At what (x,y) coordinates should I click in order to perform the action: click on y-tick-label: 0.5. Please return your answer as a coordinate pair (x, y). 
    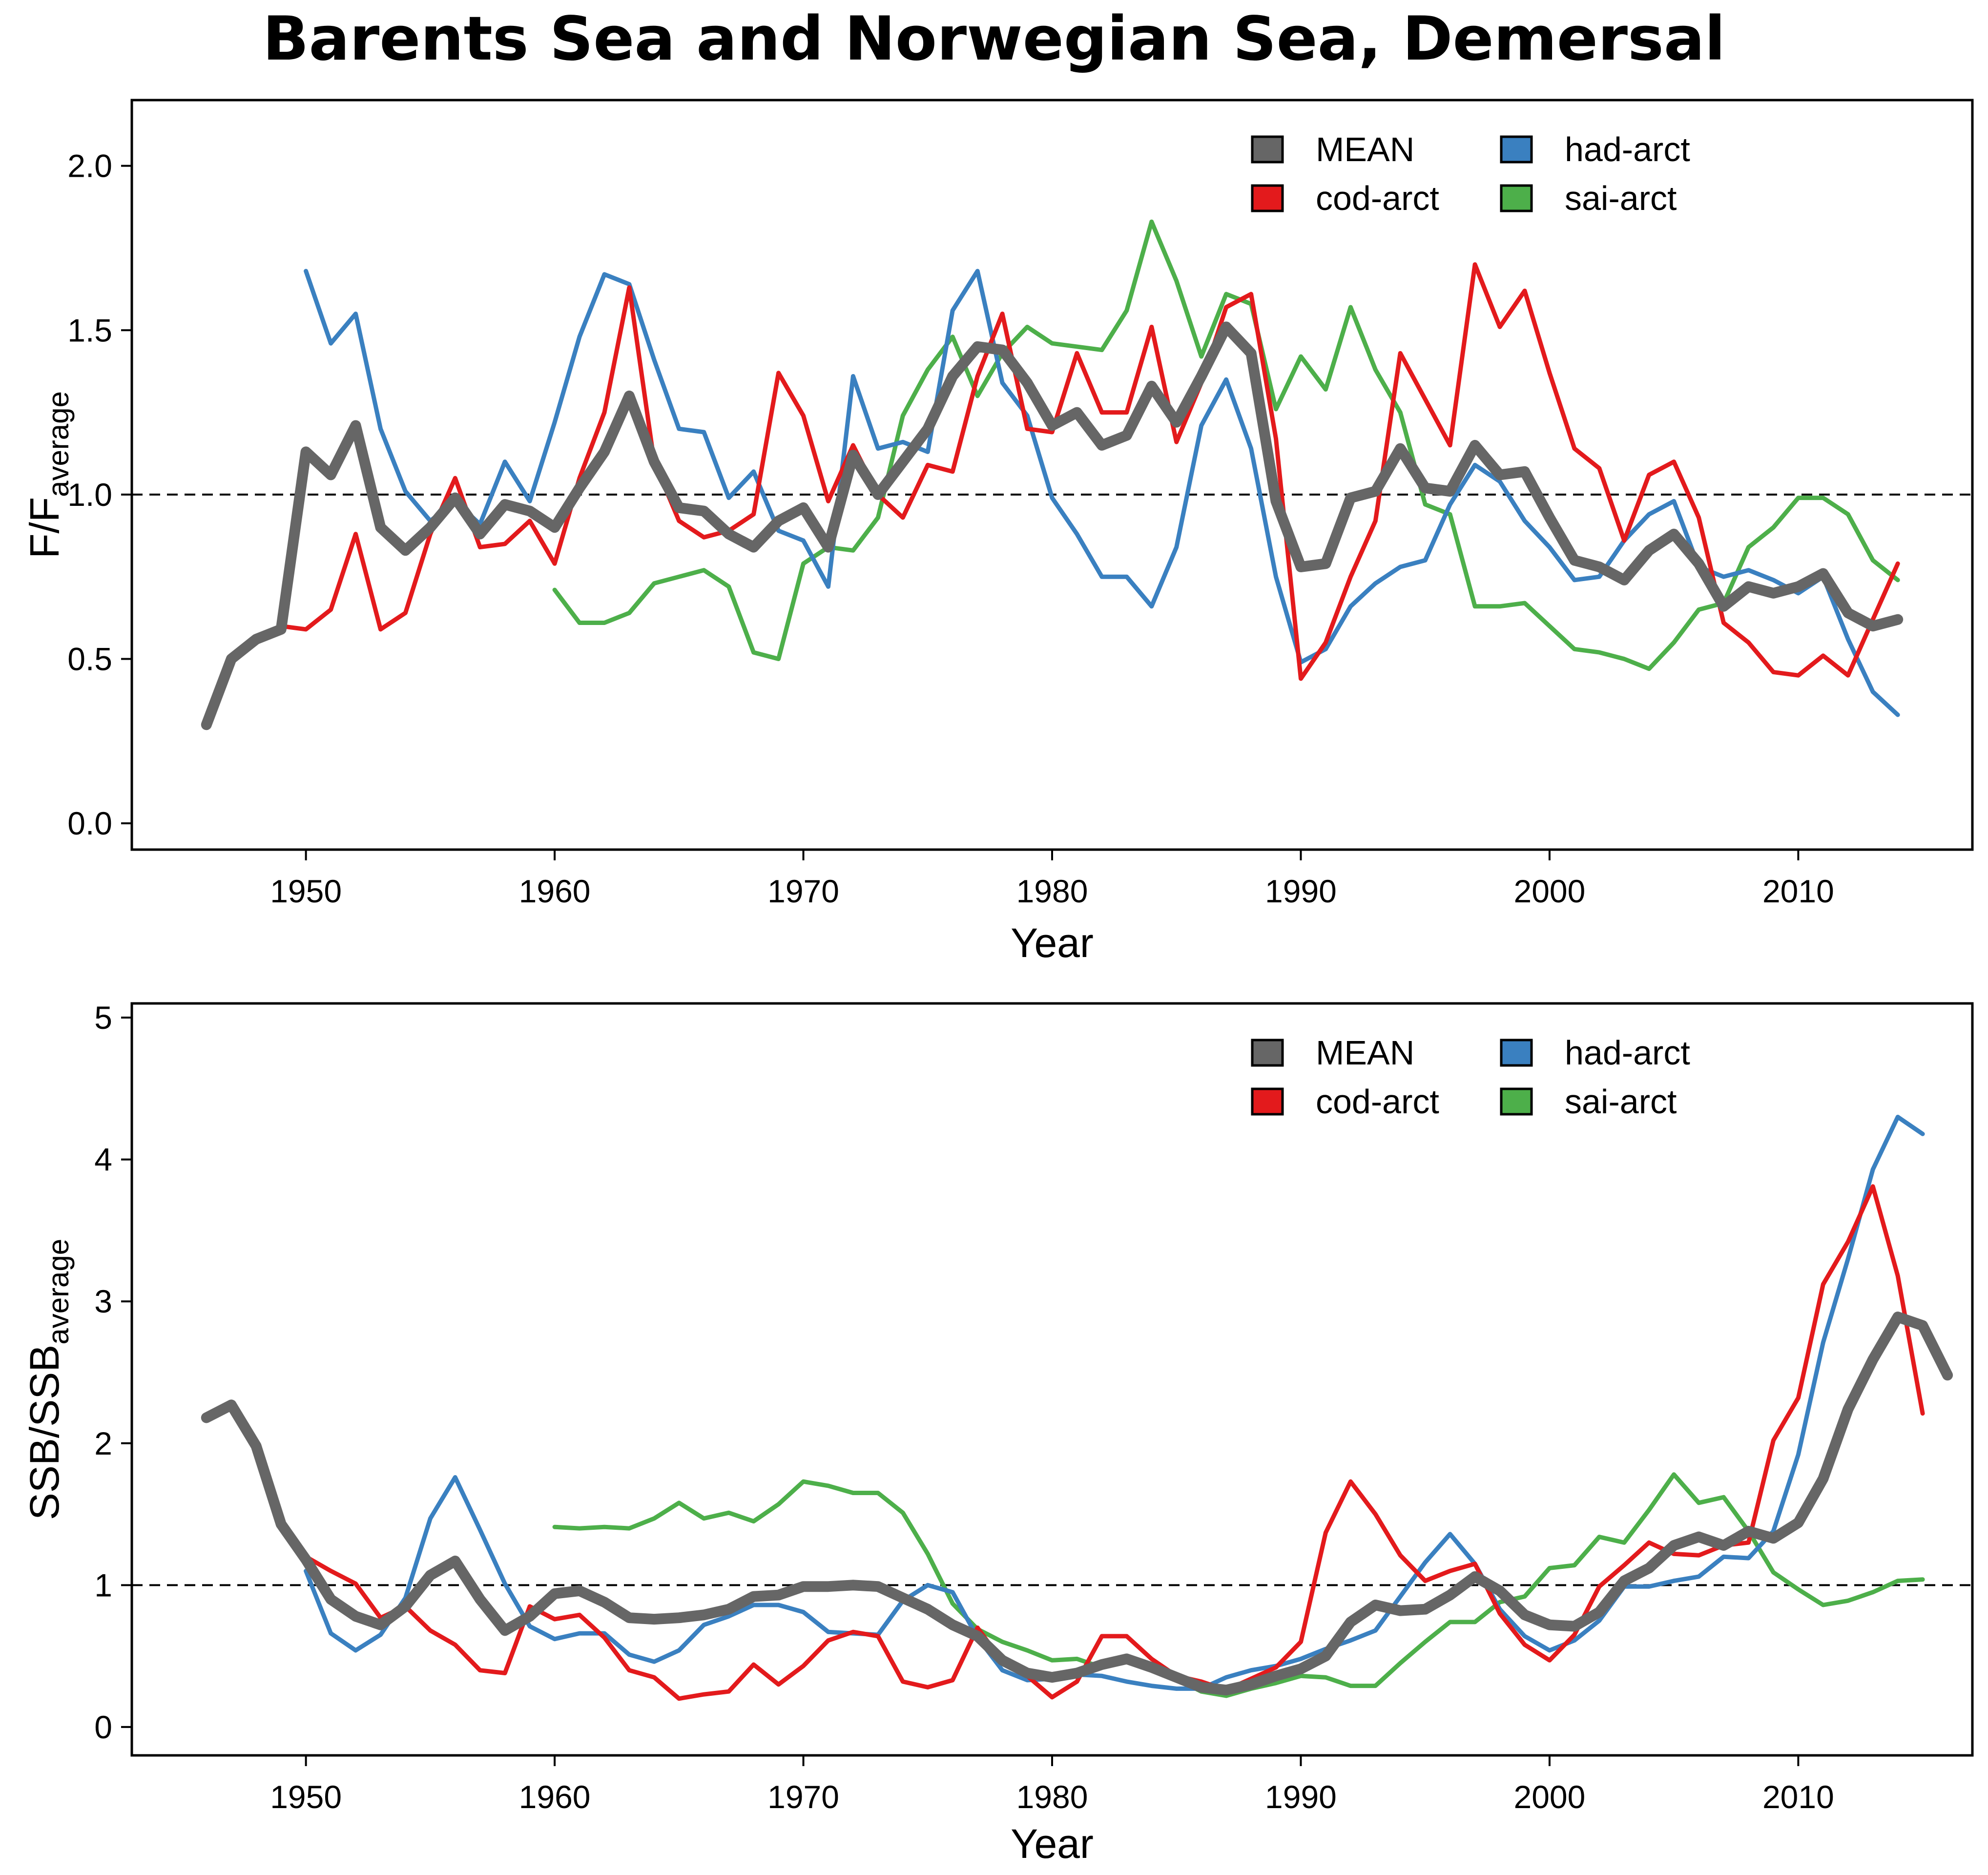
    Looking at the image, I should click on (89, 659).